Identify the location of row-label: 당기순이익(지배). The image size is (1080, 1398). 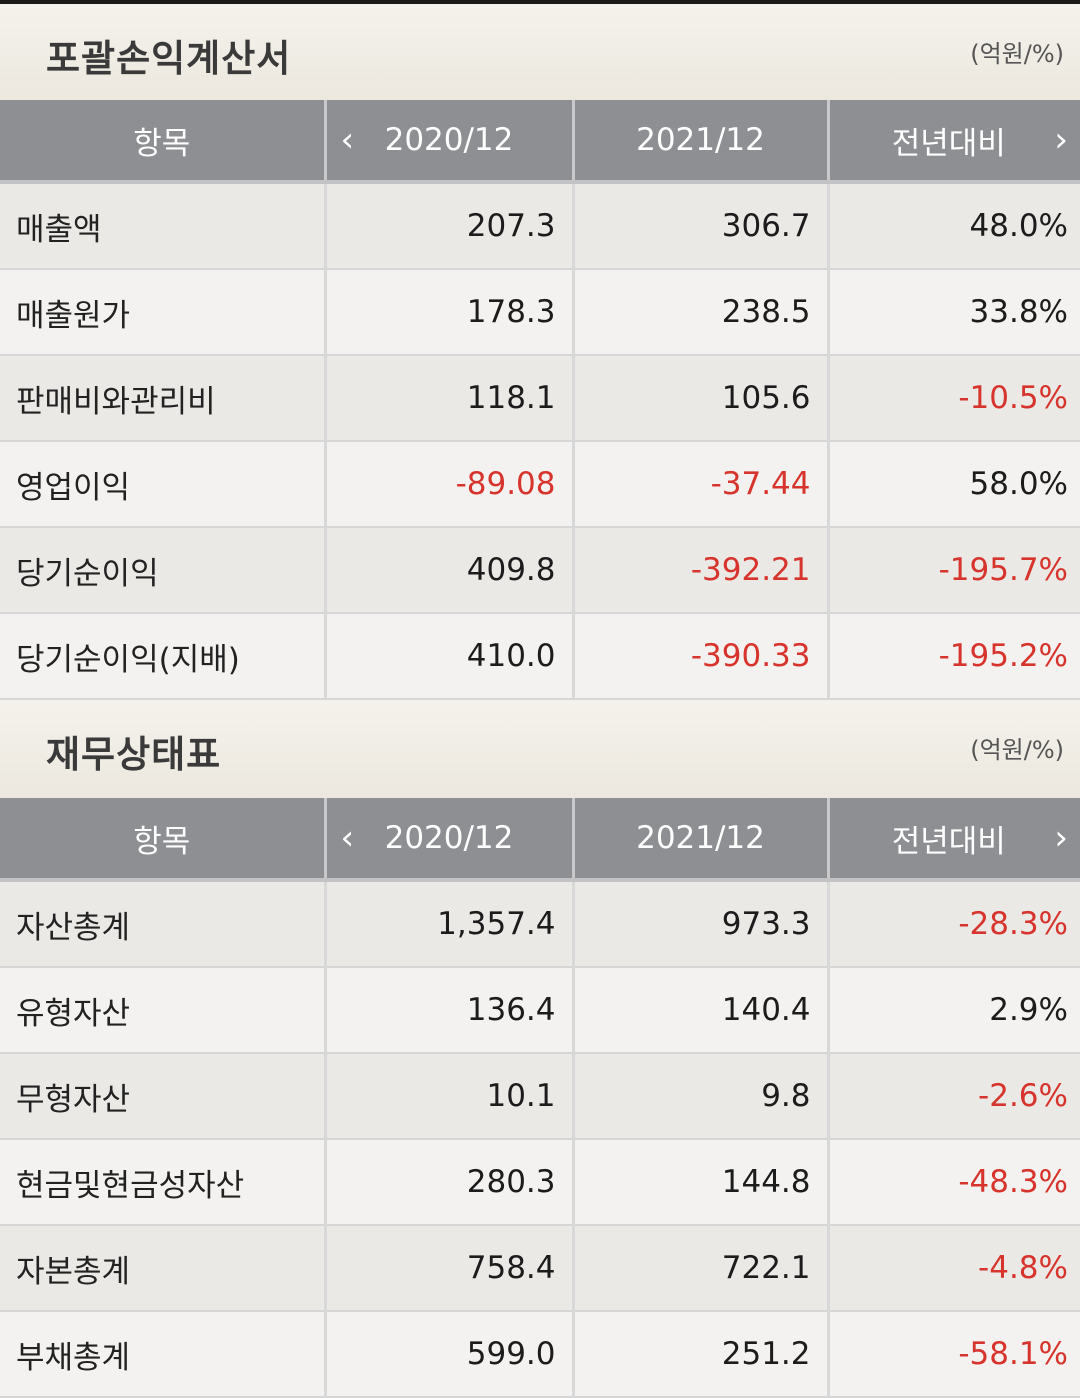
(163, 656).